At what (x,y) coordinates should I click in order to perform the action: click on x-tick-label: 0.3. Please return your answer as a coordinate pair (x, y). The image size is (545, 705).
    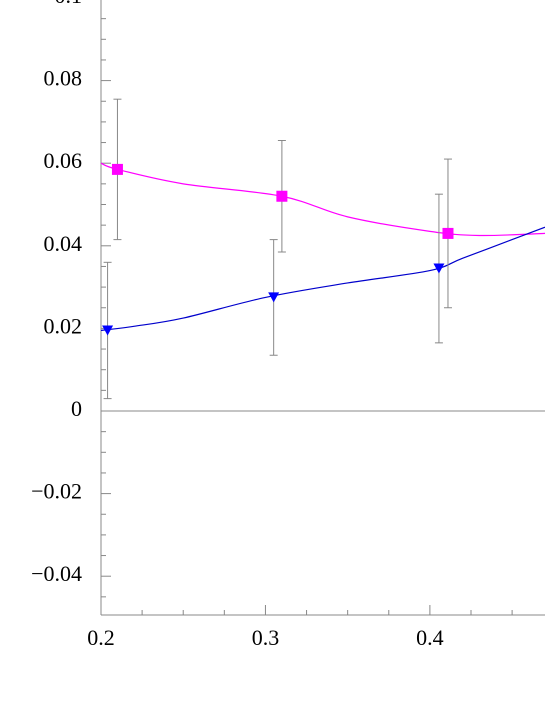
    Looking at the image, I should click on (266, 637).